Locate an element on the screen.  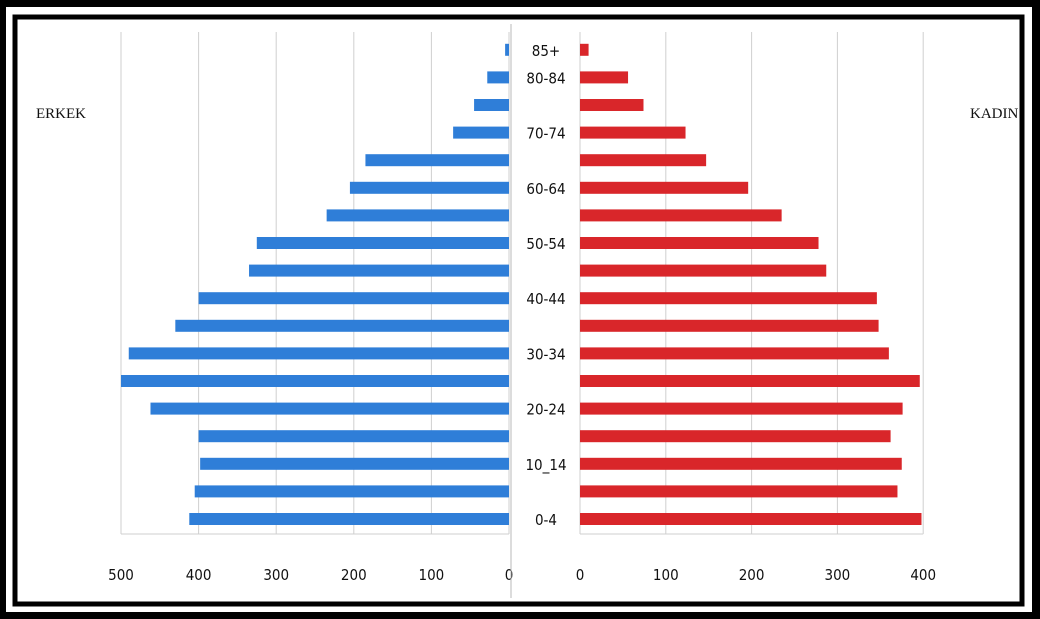
left-sex-label: ERKEK is located at coordinates (61, 114).